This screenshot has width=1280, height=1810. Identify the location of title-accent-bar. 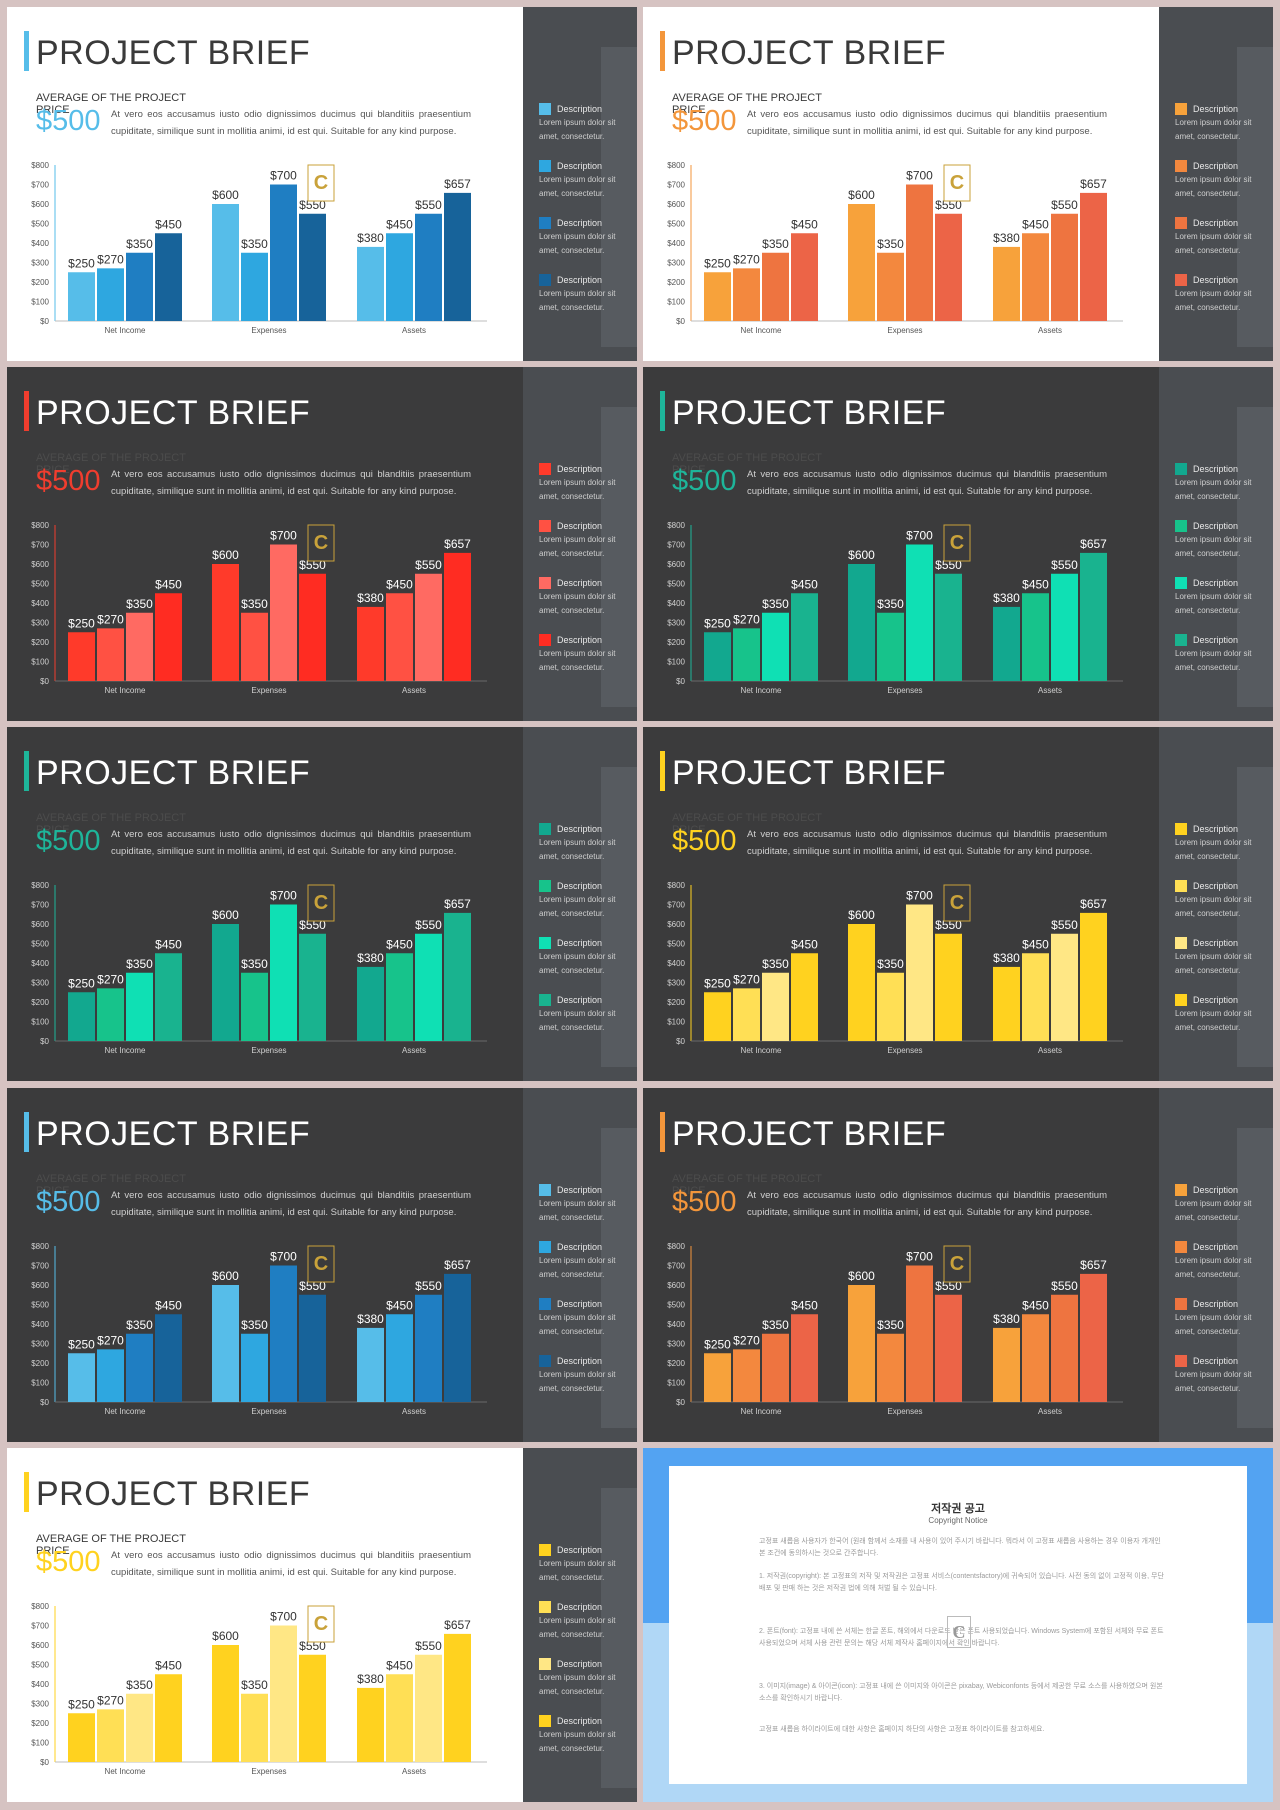
(26, 1492).